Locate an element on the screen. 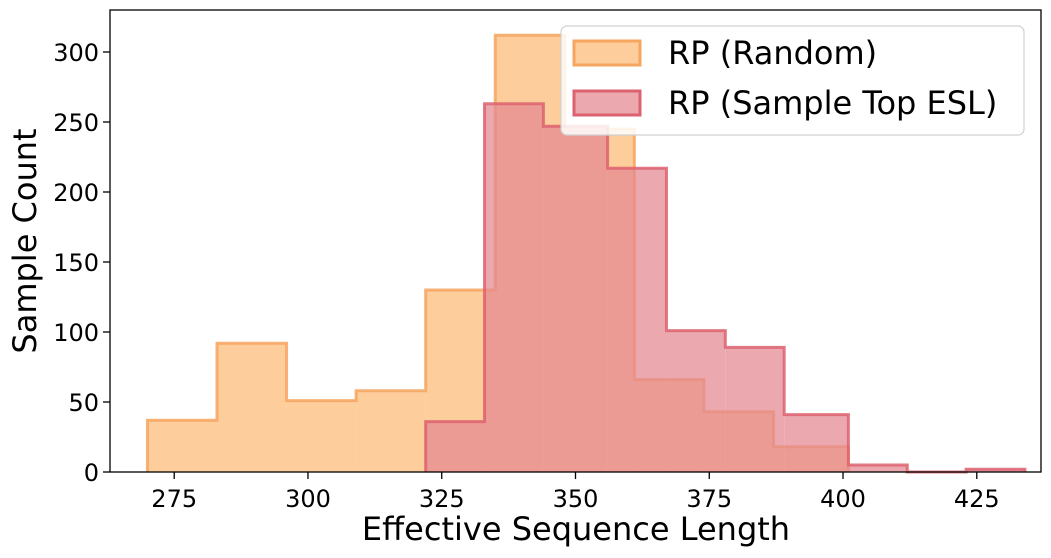  y-axis-title: Sample Count is located at coordinates (25, 240).